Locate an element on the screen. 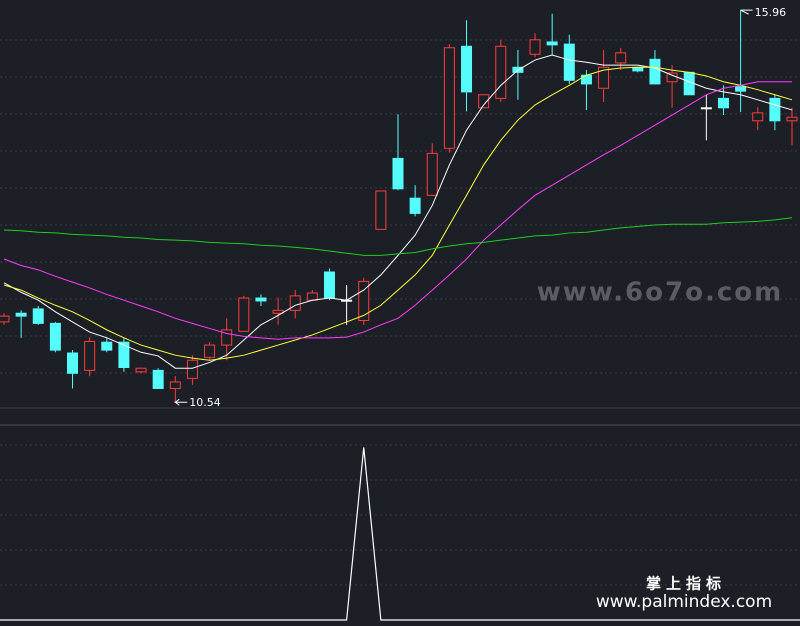 The height and width of the screenshot is (626, 800). low-pointer is located at coordinates (180, 402).